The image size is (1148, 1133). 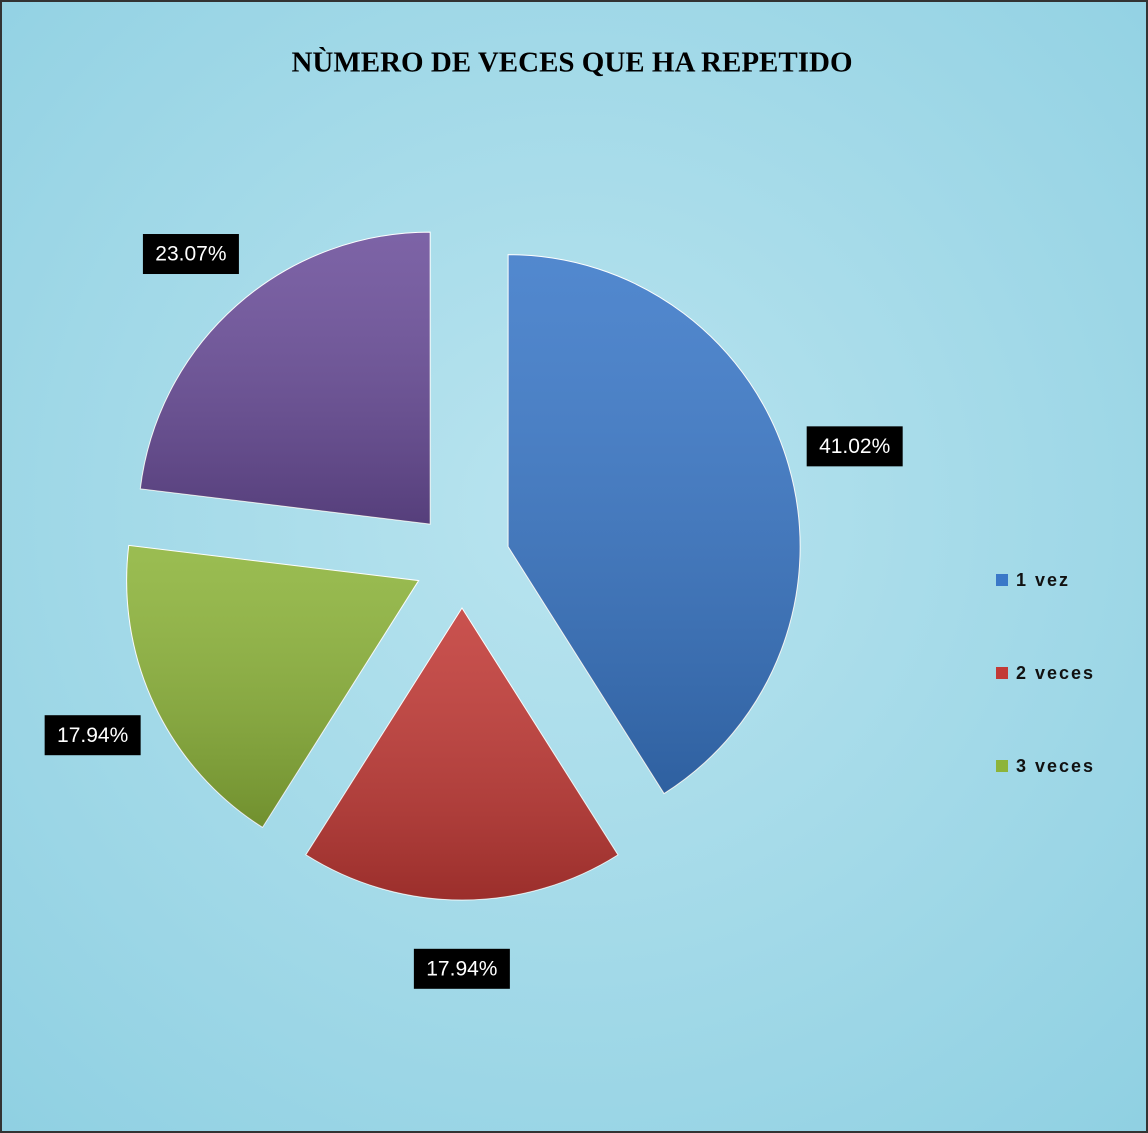 I want to click on legend-label: 3 veces, so click(x=1055, y=766).